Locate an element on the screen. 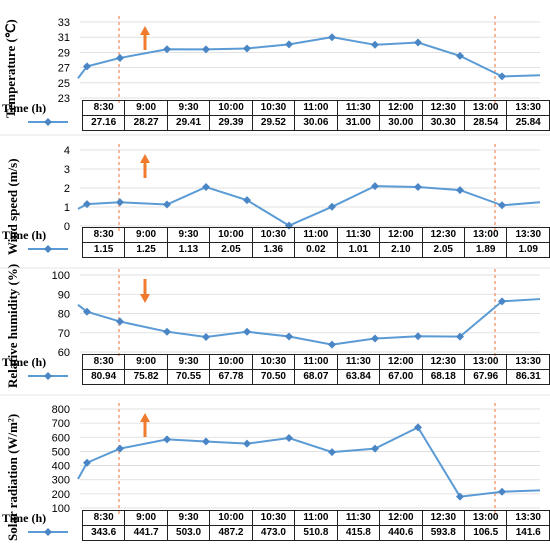 The width and height of the screenshot is (550, 548). time-cell: 8:30 is located at coordinates (103, 362).